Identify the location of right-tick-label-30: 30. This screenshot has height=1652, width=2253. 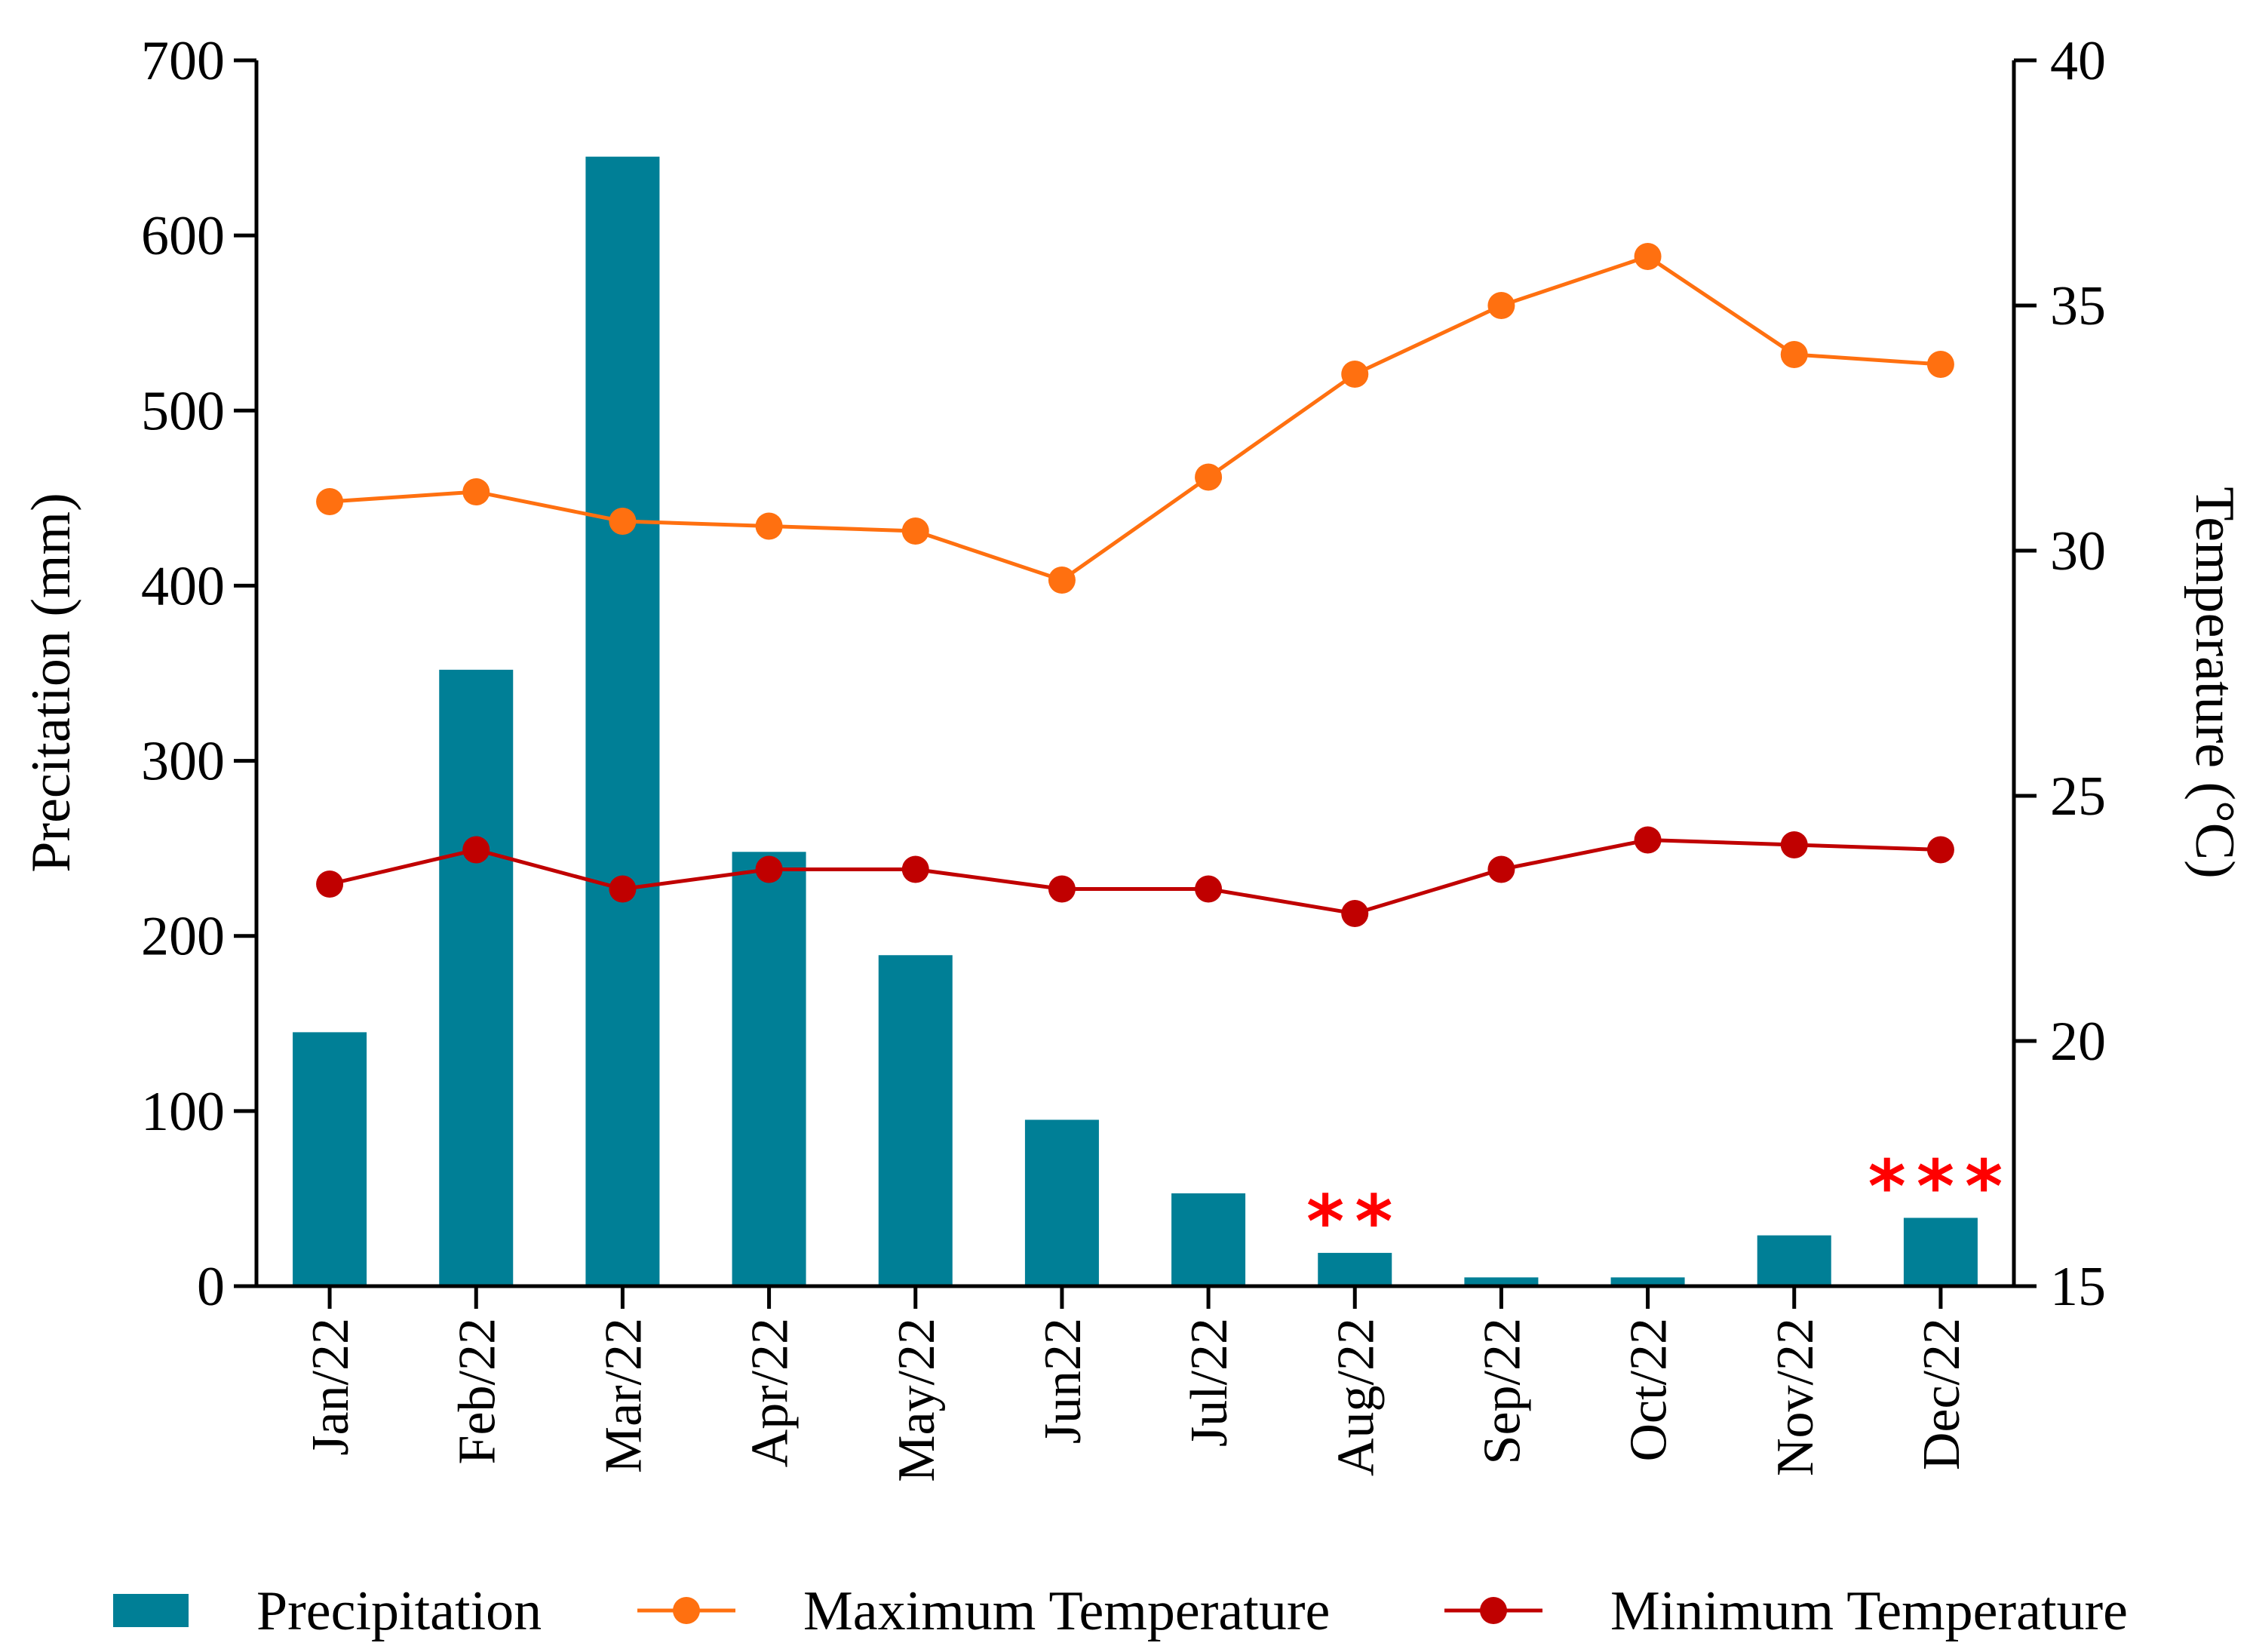
(2078, 551).